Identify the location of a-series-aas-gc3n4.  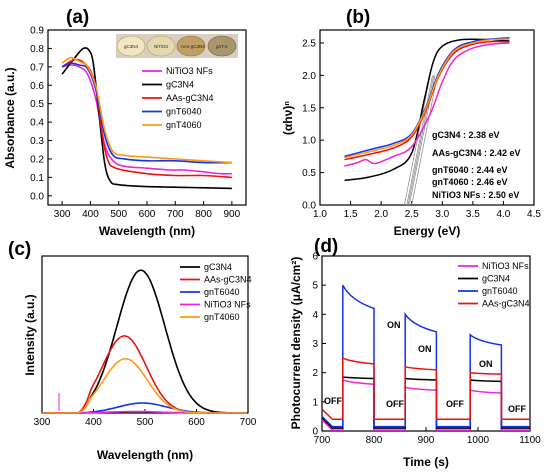
(146, 118).